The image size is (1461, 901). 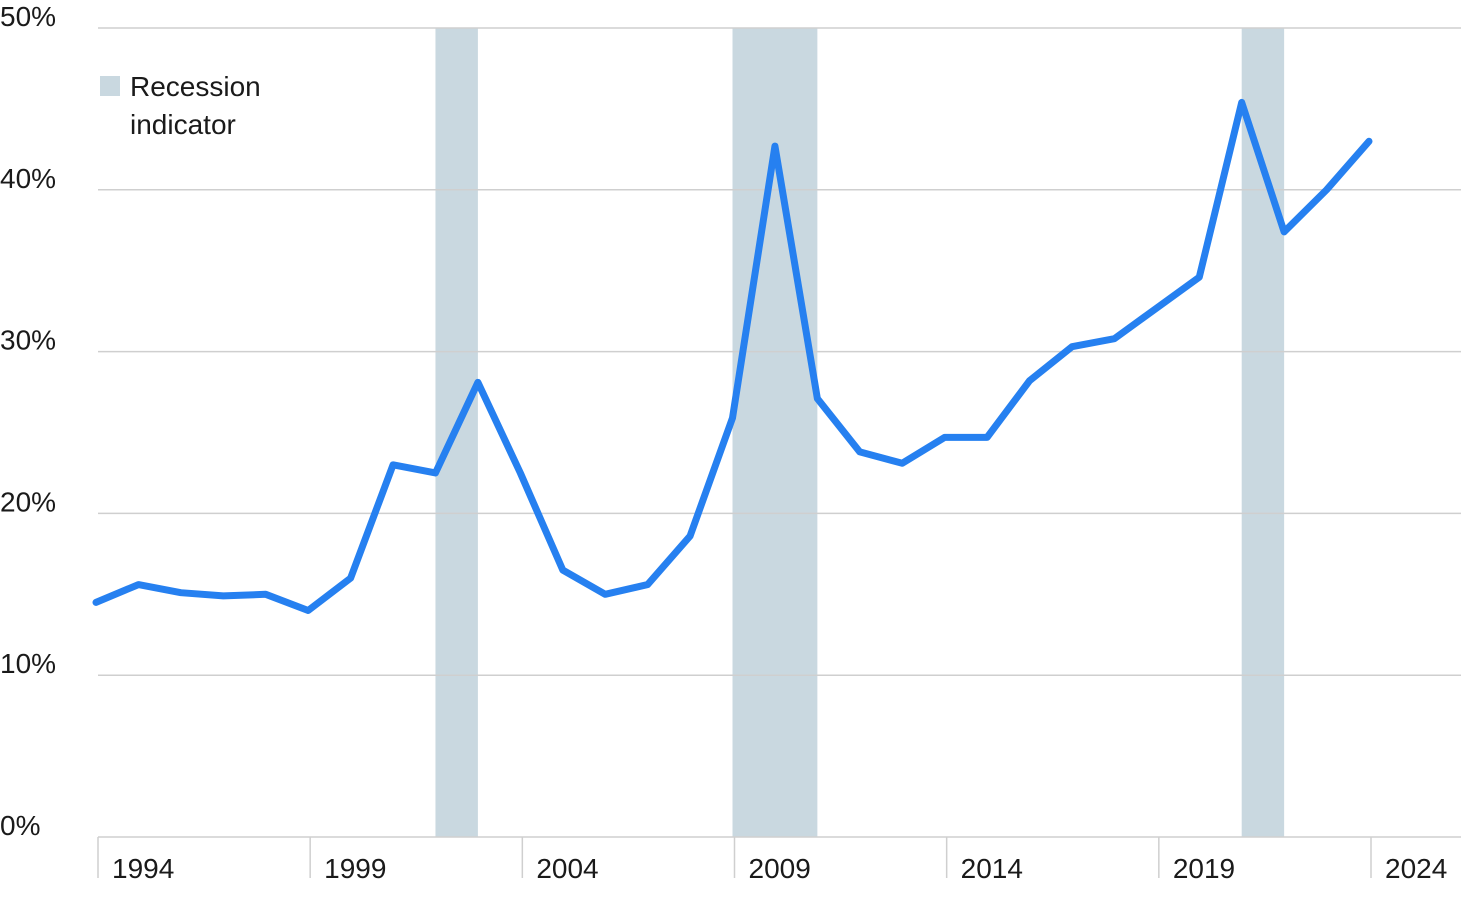 I want to click on legend-label: Recession indicator, so click(x=195, y=105).